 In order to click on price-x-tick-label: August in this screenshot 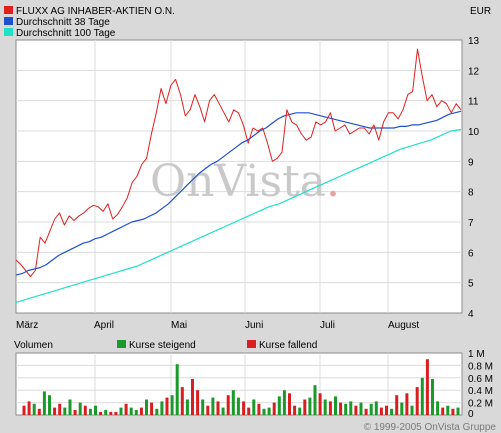, I will do `click(403, 325)`.